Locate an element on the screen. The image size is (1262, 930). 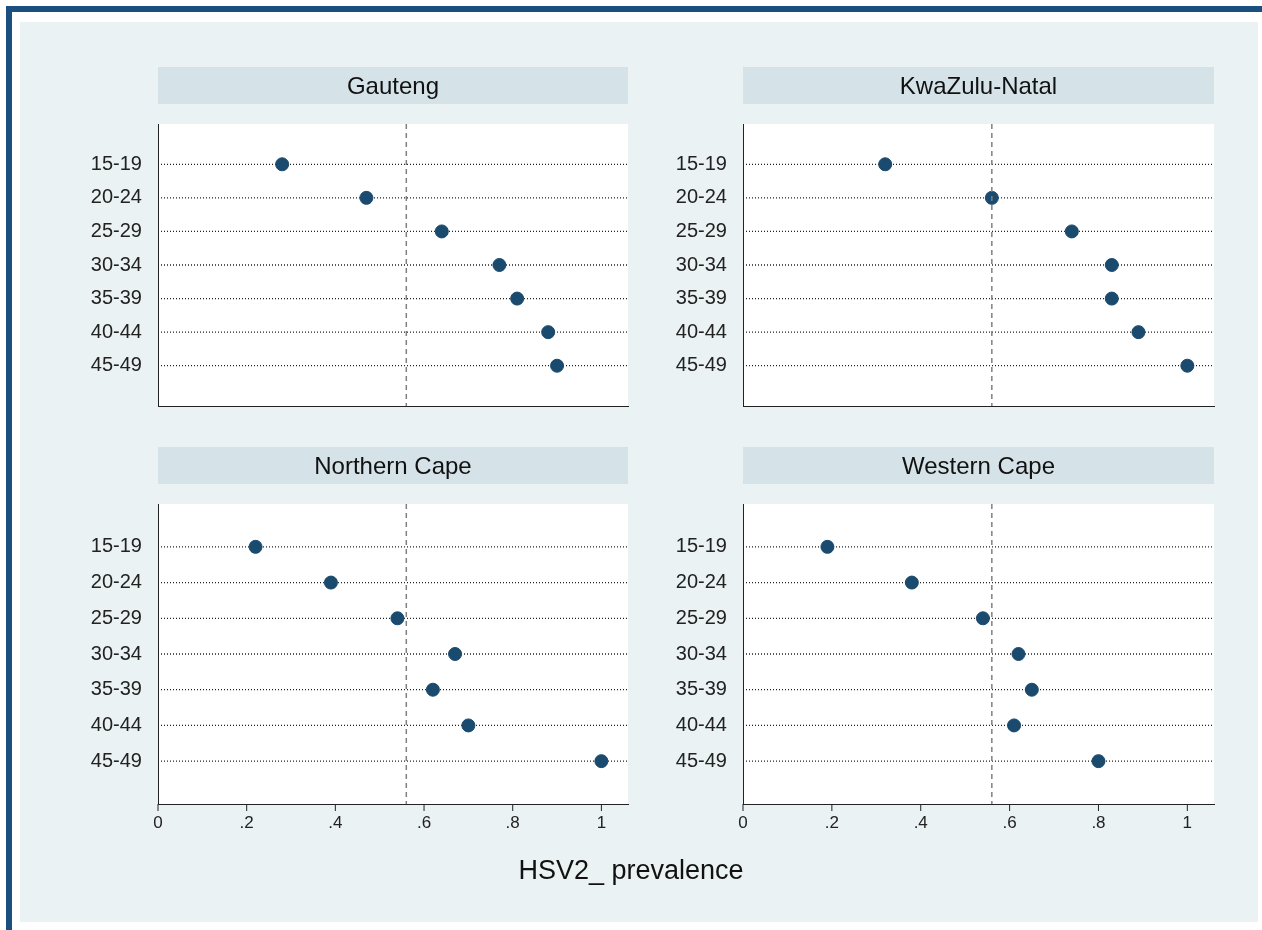
chart-title: Western Cape is located at coordinates (978, 465).